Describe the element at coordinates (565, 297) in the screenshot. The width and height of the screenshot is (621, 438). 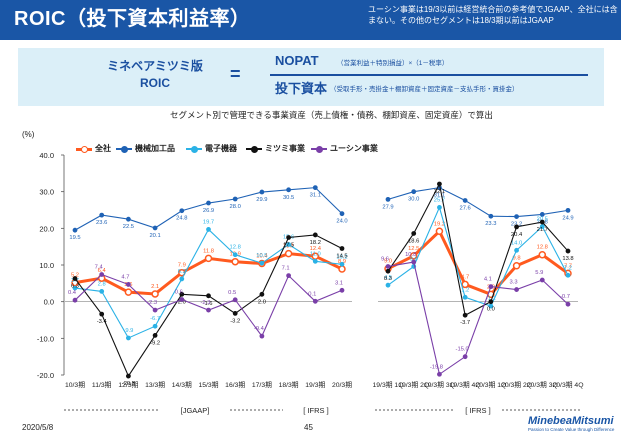
I see `data-label: -0.7` at that location.